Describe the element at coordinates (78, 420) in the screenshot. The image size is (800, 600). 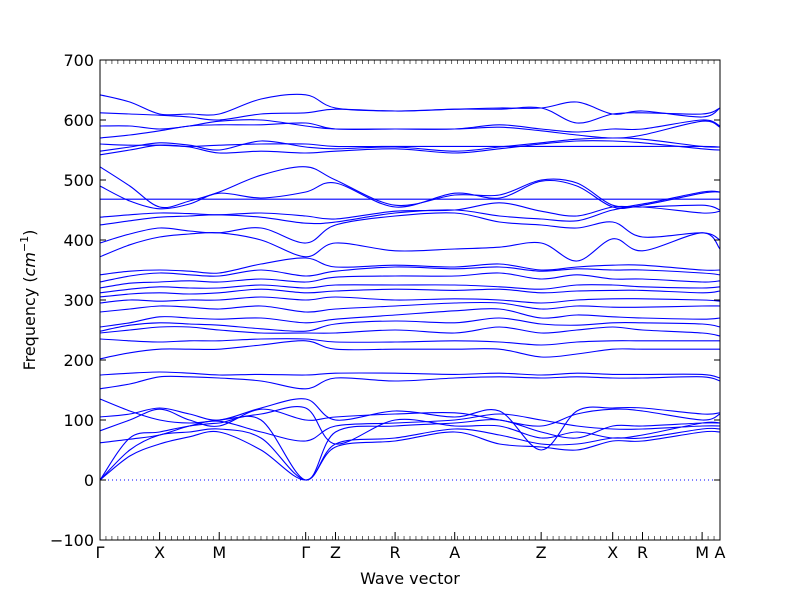
I see `y-tick-label: 100` at that location.